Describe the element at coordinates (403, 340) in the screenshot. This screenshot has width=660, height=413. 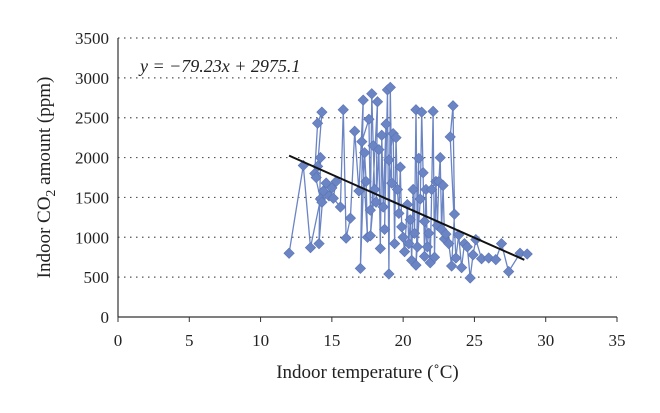
I see `x-tick-label: 20` at that location.